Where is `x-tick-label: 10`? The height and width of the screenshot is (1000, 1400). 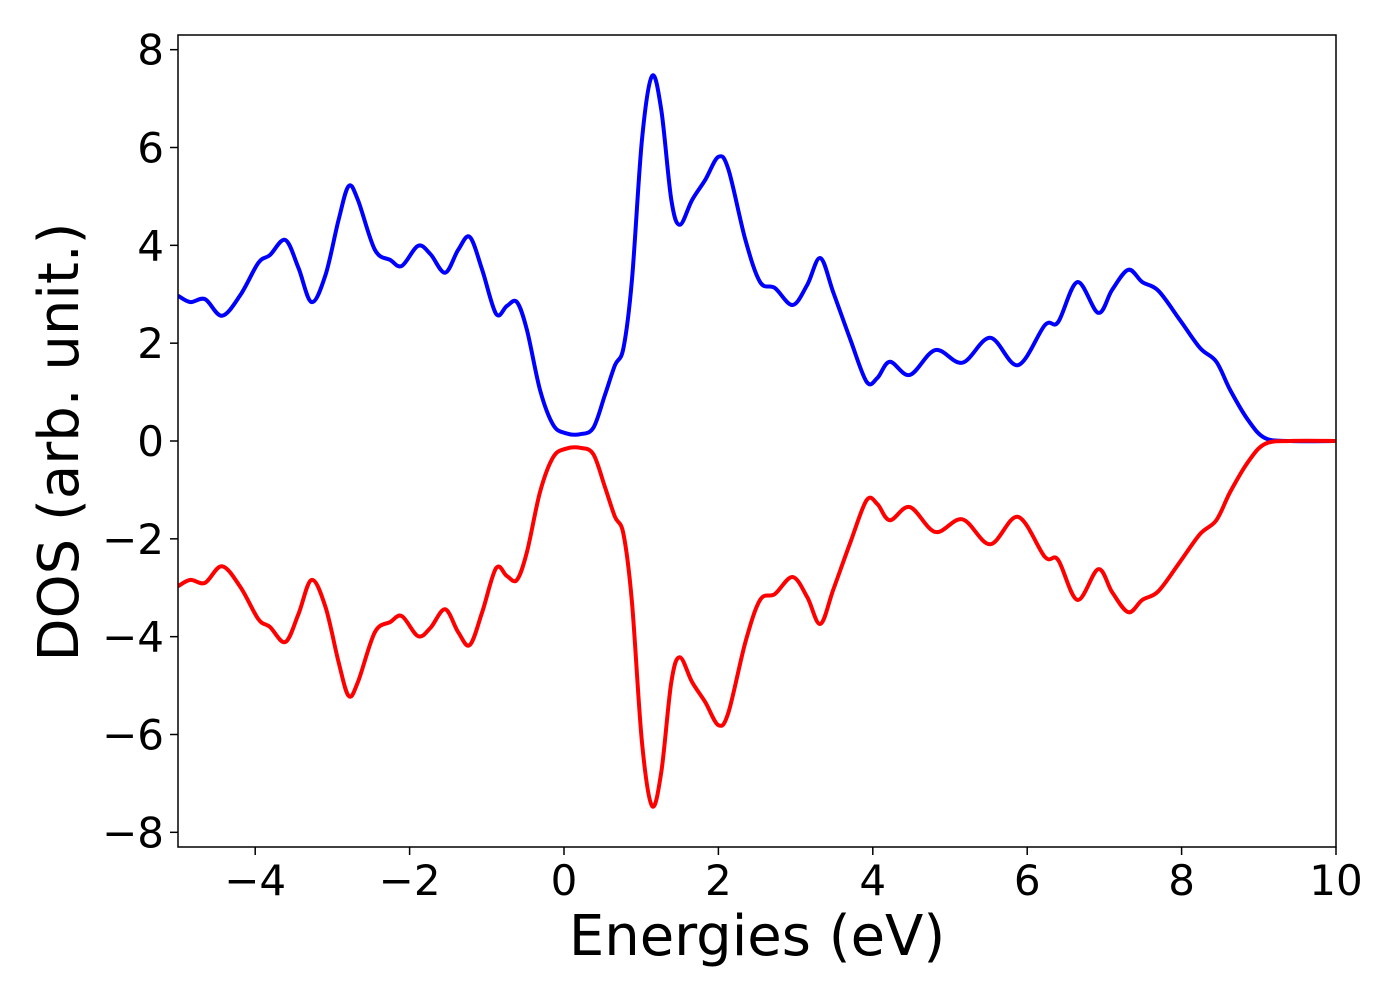
x-tick-label: 10 is located at coordinates (1335, 880).